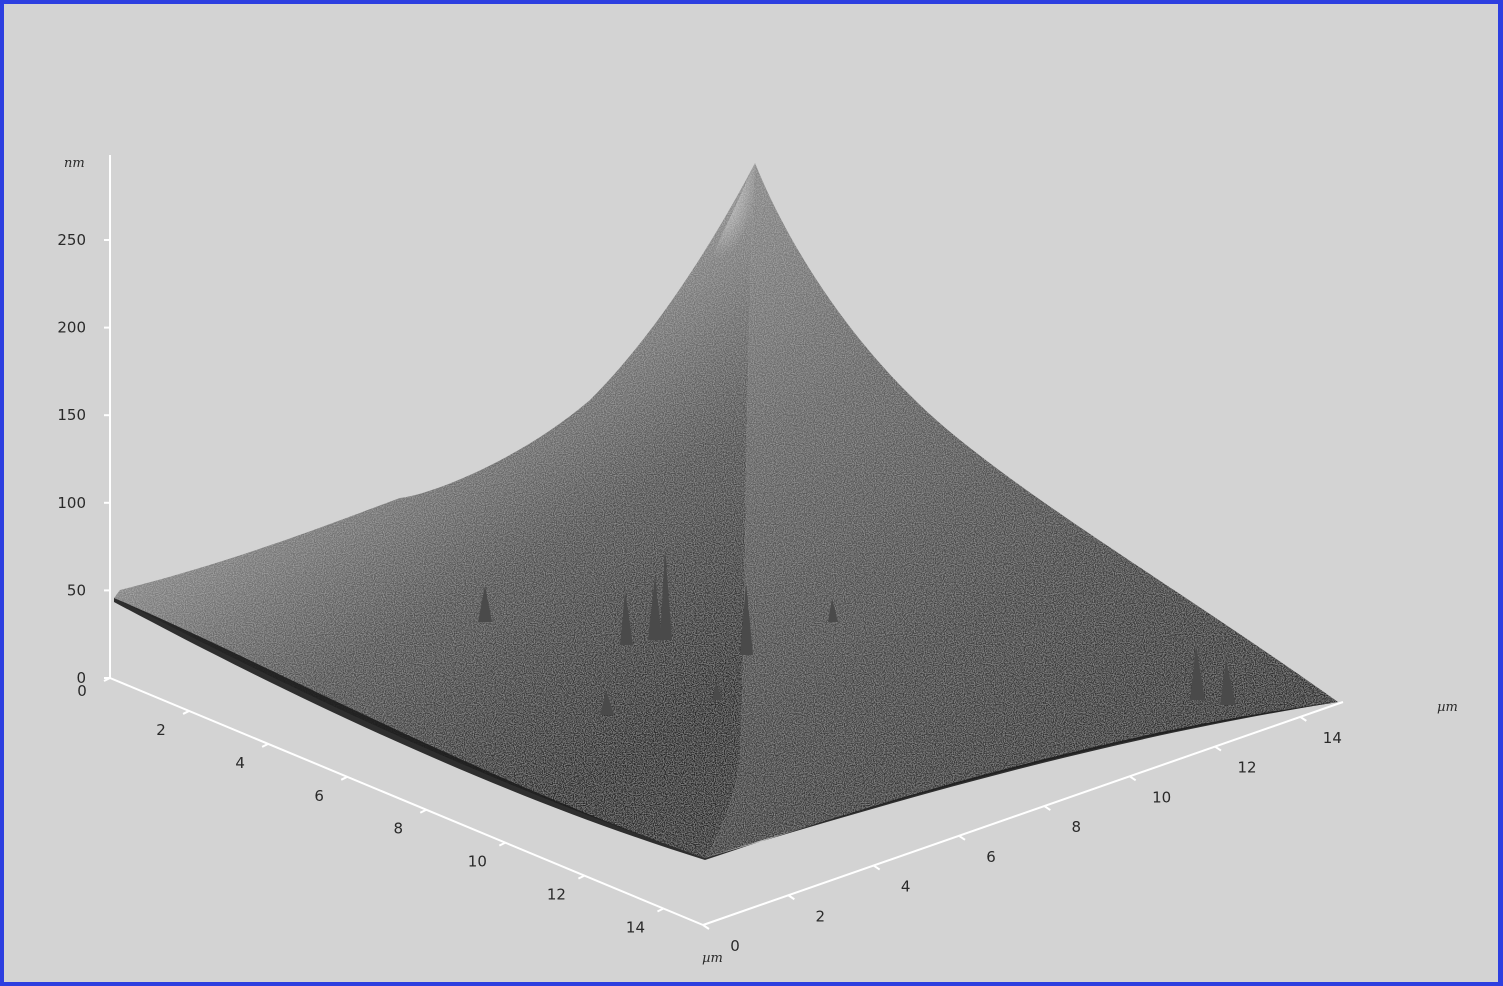 Image resolution: width=1503 pixels, height=986 pixels. I want to click on right-axis-ticks, so click(1004, 823).